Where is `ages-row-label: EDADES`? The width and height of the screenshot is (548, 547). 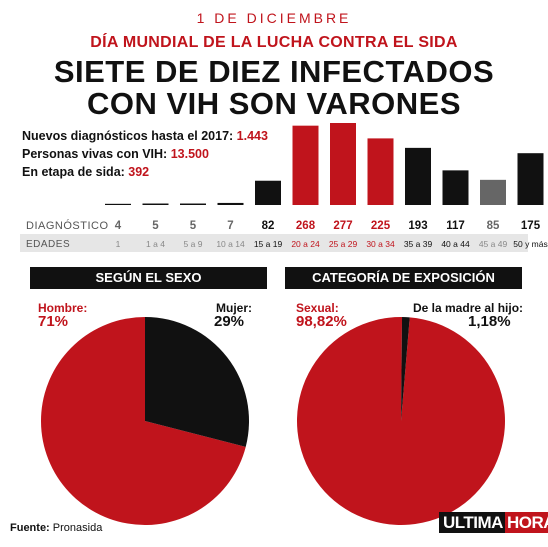 ages-row-label: EDADES is located at coordinates (48, 244).